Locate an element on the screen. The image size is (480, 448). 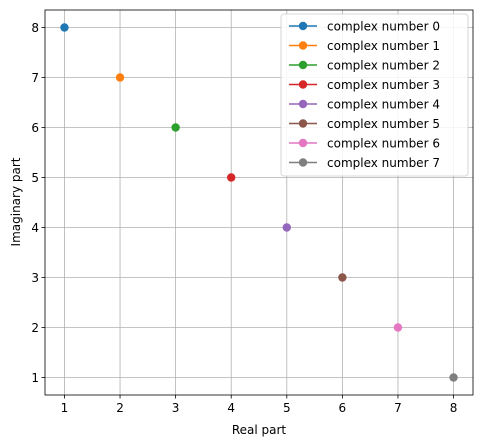
x-tick-label: 4 is located at coordinates (231, 408).